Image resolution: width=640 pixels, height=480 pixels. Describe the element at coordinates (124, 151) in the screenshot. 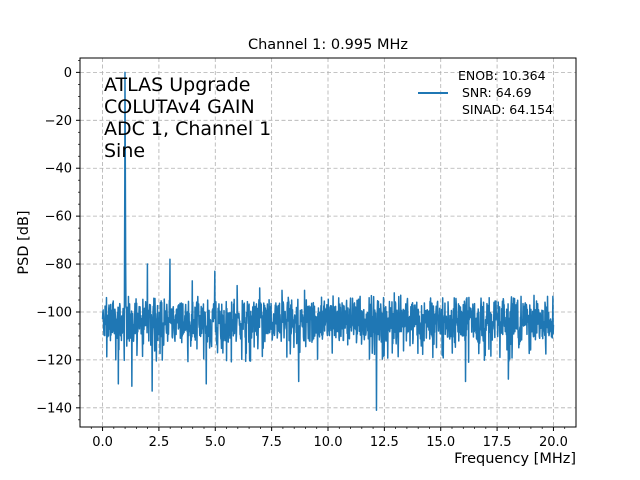

I see `annotation-line: Sine` at that location.